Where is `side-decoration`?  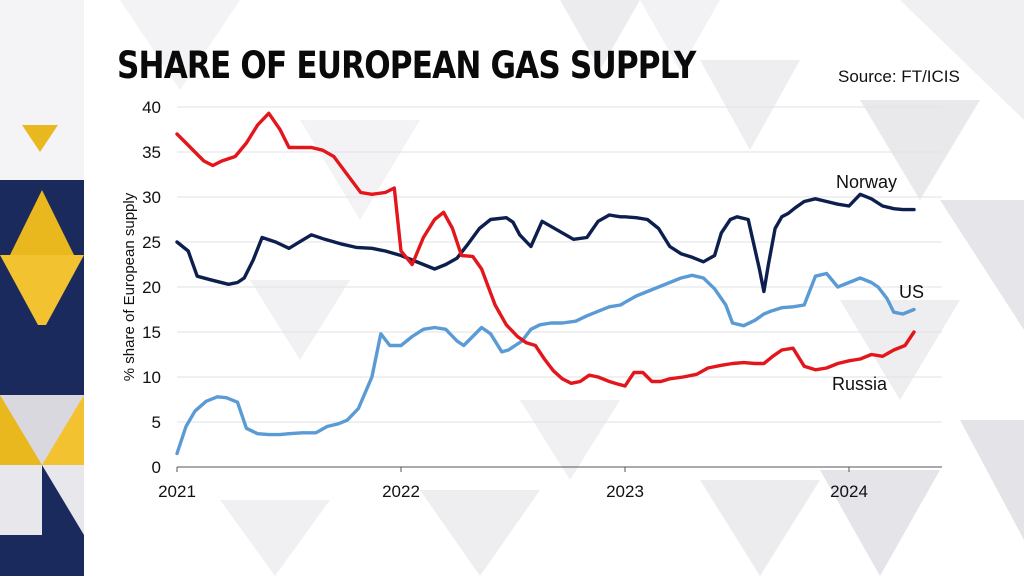
side-decoration is located at coordinates (42, 288).